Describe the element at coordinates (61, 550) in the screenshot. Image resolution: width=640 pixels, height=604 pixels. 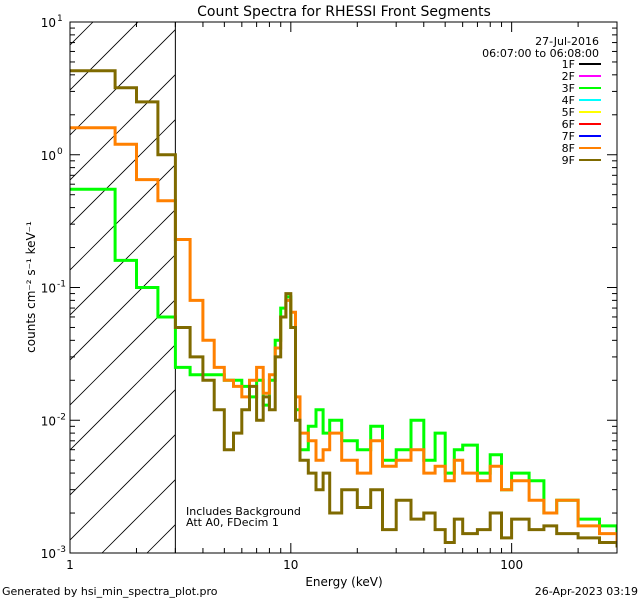
I see `y-tick-label-exponent: -3` at that location.